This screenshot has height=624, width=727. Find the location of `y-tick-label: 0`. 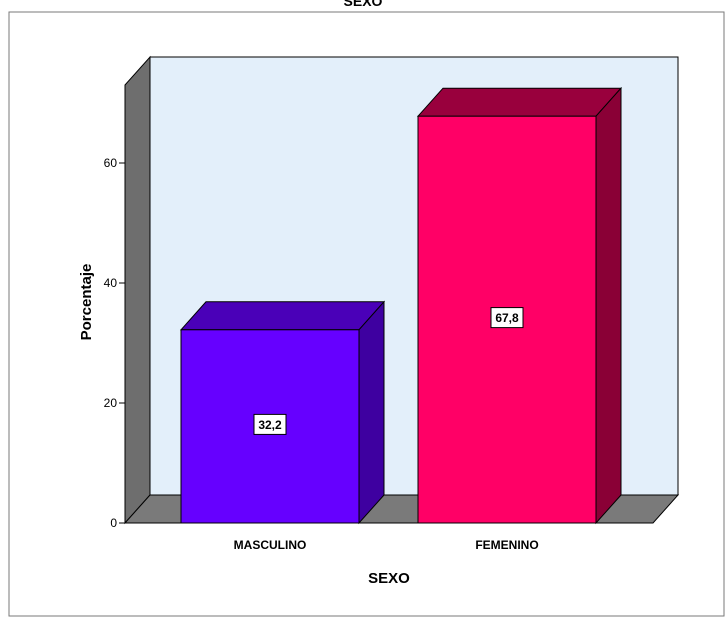

y-tick-label: 0 is located at coordinates (113, 523).